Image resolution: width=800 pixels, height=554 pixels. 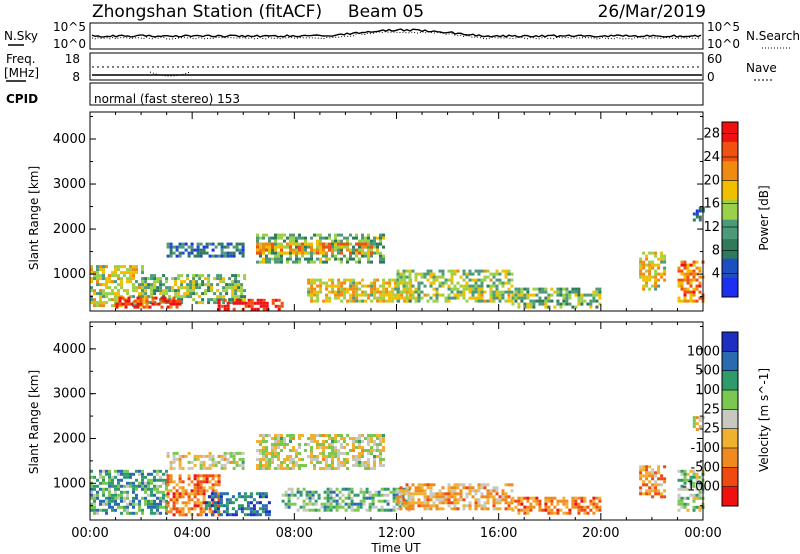 What do you see at coordinates (730, 170) in the screenshot?
I see `colorbar-segment` at bounding box center [730, 170].